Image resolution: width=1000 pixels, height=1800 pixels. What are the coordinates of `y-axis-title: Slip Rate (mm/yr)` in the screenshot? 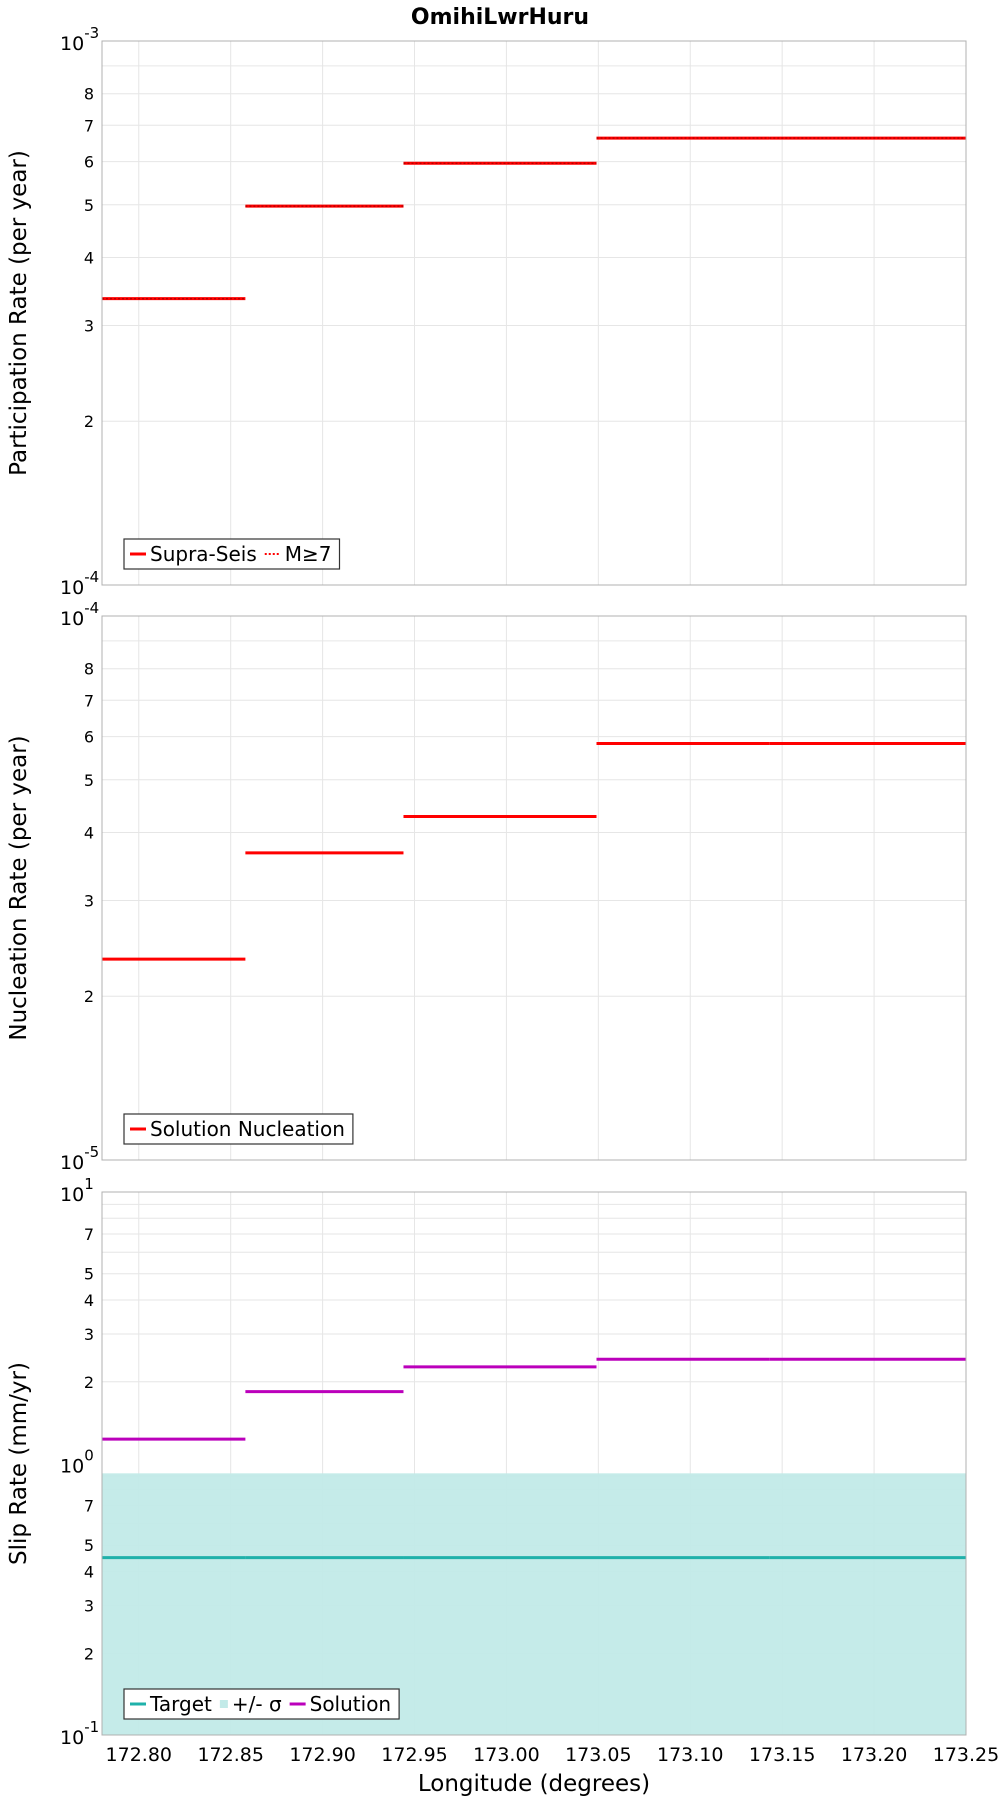 It's located at (19, 1463).